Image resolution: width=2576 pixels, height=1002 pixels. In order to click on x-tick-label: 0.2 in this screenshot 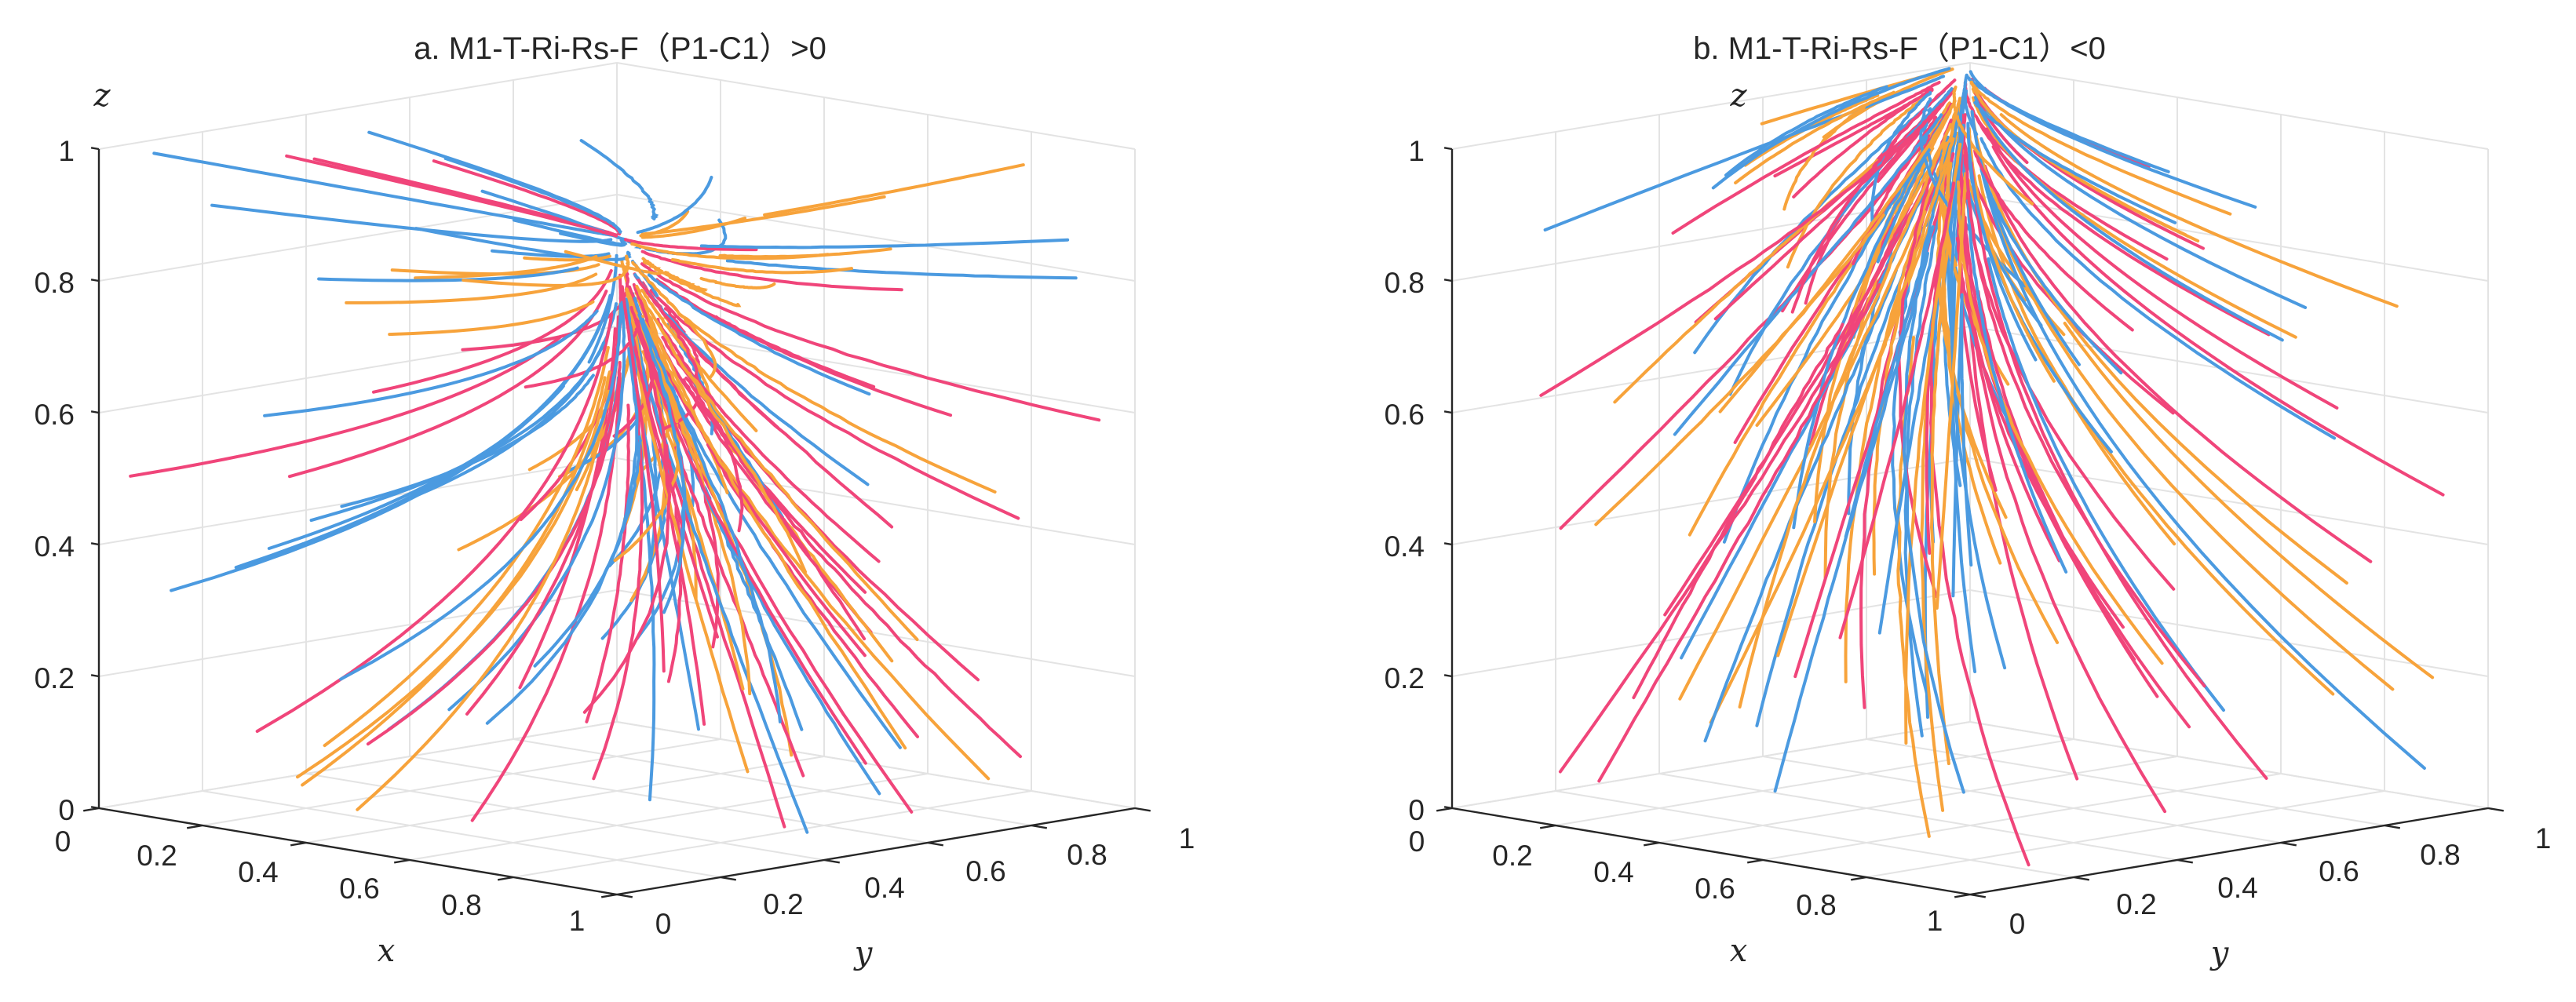, I will do `click(1512, 856)`.